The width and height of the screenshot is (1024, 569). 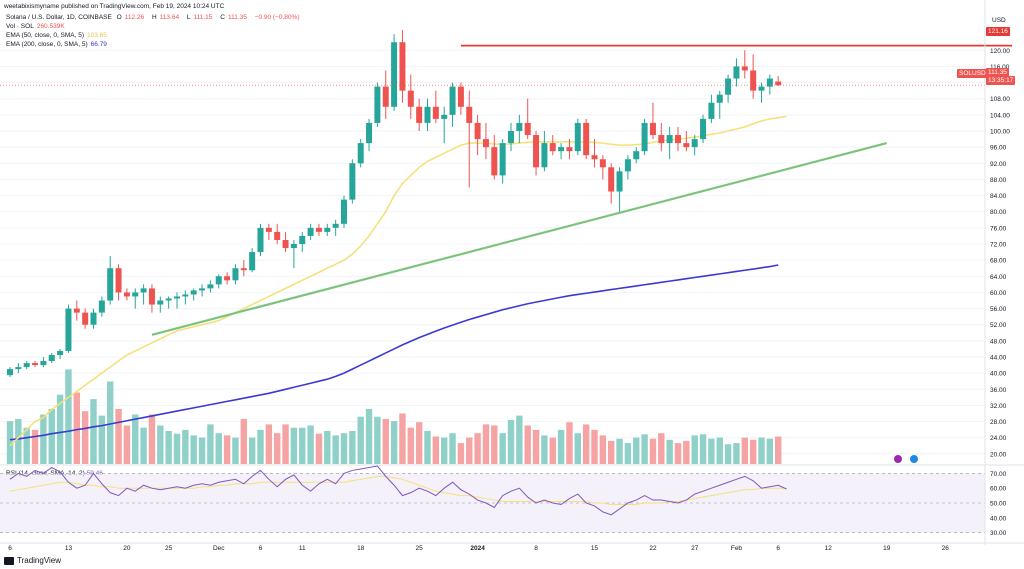 What do you see at coordinates (737, 548) in the screenshot?
I see `time-tick-label: Feb` at bounding box center [737, 548].